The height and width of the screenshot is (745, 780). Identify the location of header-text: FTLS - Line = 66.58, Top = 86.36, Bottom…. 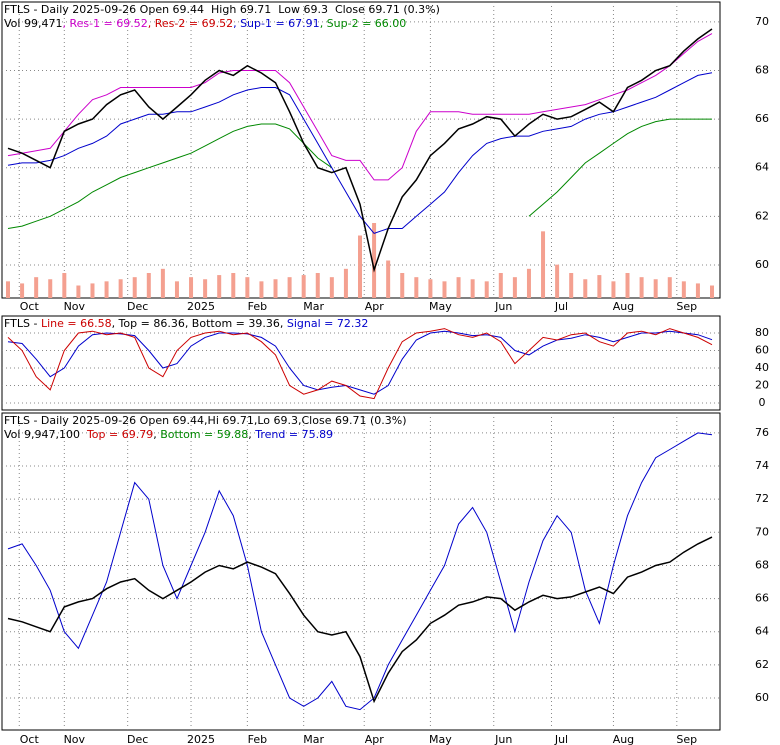
(186, 323).